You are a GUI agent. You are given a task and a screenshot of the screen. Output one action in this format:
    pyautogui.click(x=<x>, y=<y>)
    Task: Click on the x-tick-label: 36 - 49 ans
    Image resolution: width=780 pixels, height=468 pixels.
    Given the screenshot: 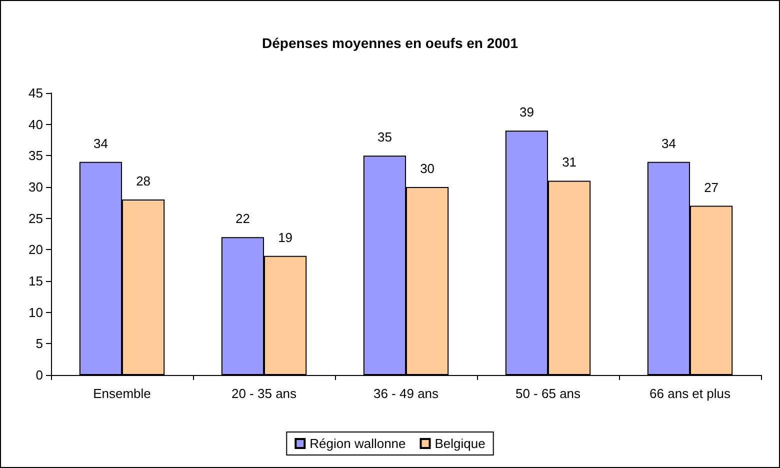 What is the action you would take?
    pyautogui.click(x=406, y=393)
    